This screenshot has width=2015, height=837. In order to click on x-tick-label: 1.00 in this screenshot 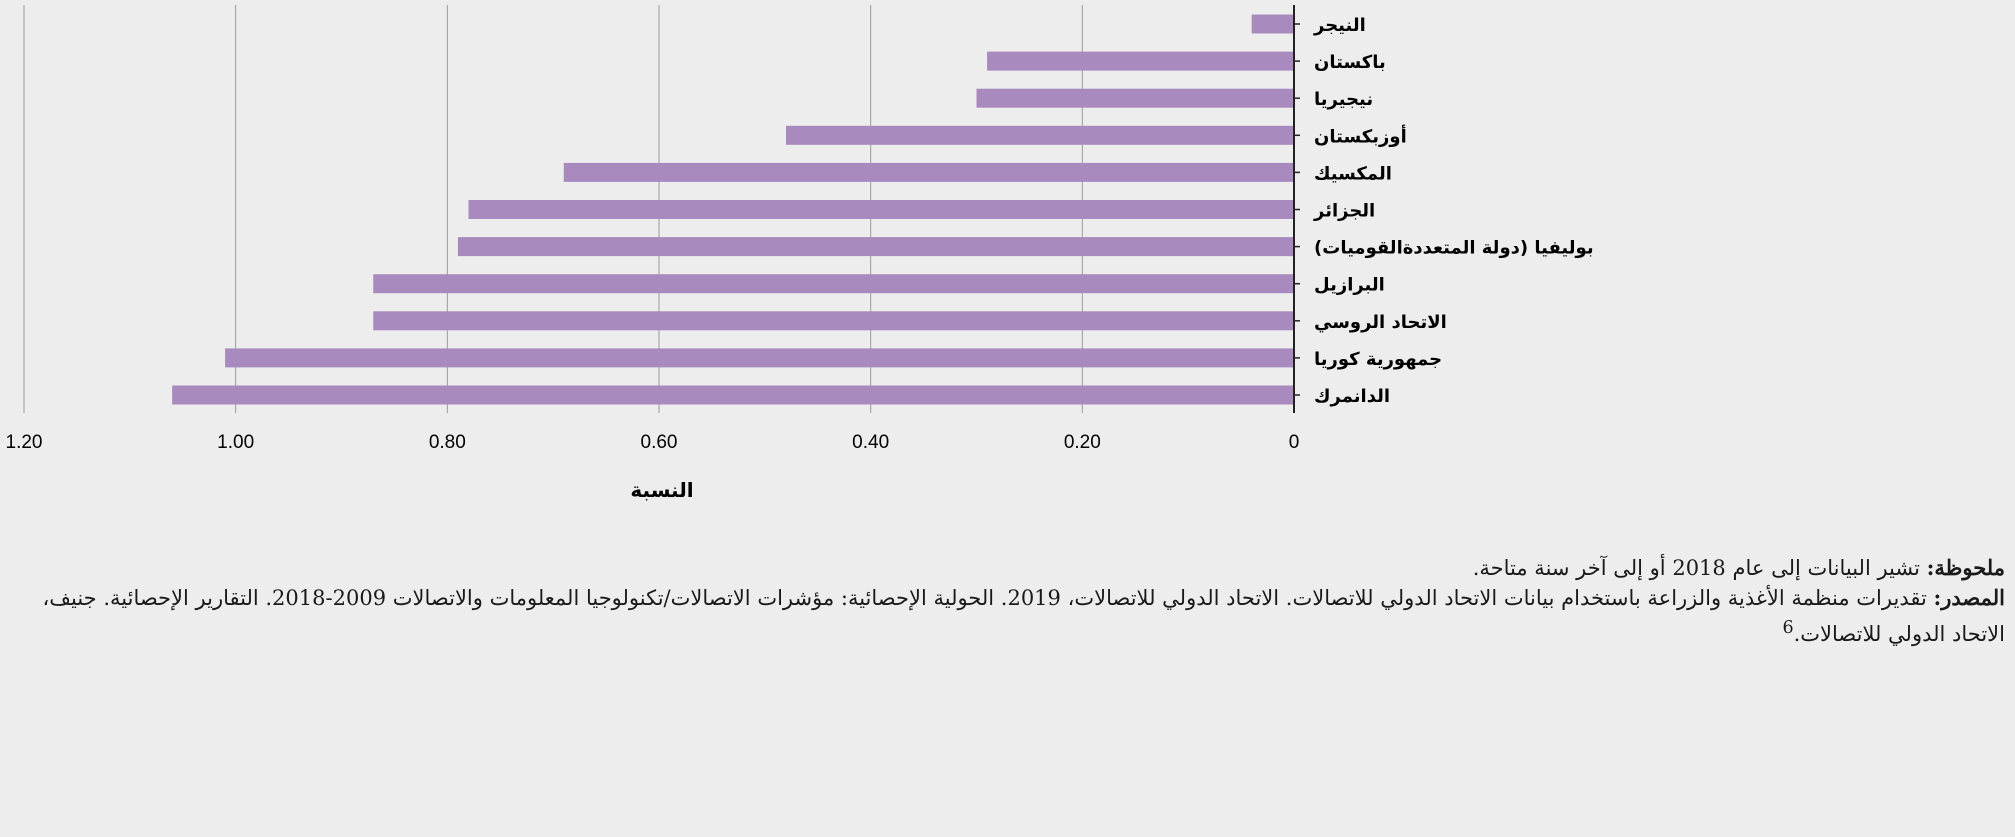, I will do `click(235, 442)`.